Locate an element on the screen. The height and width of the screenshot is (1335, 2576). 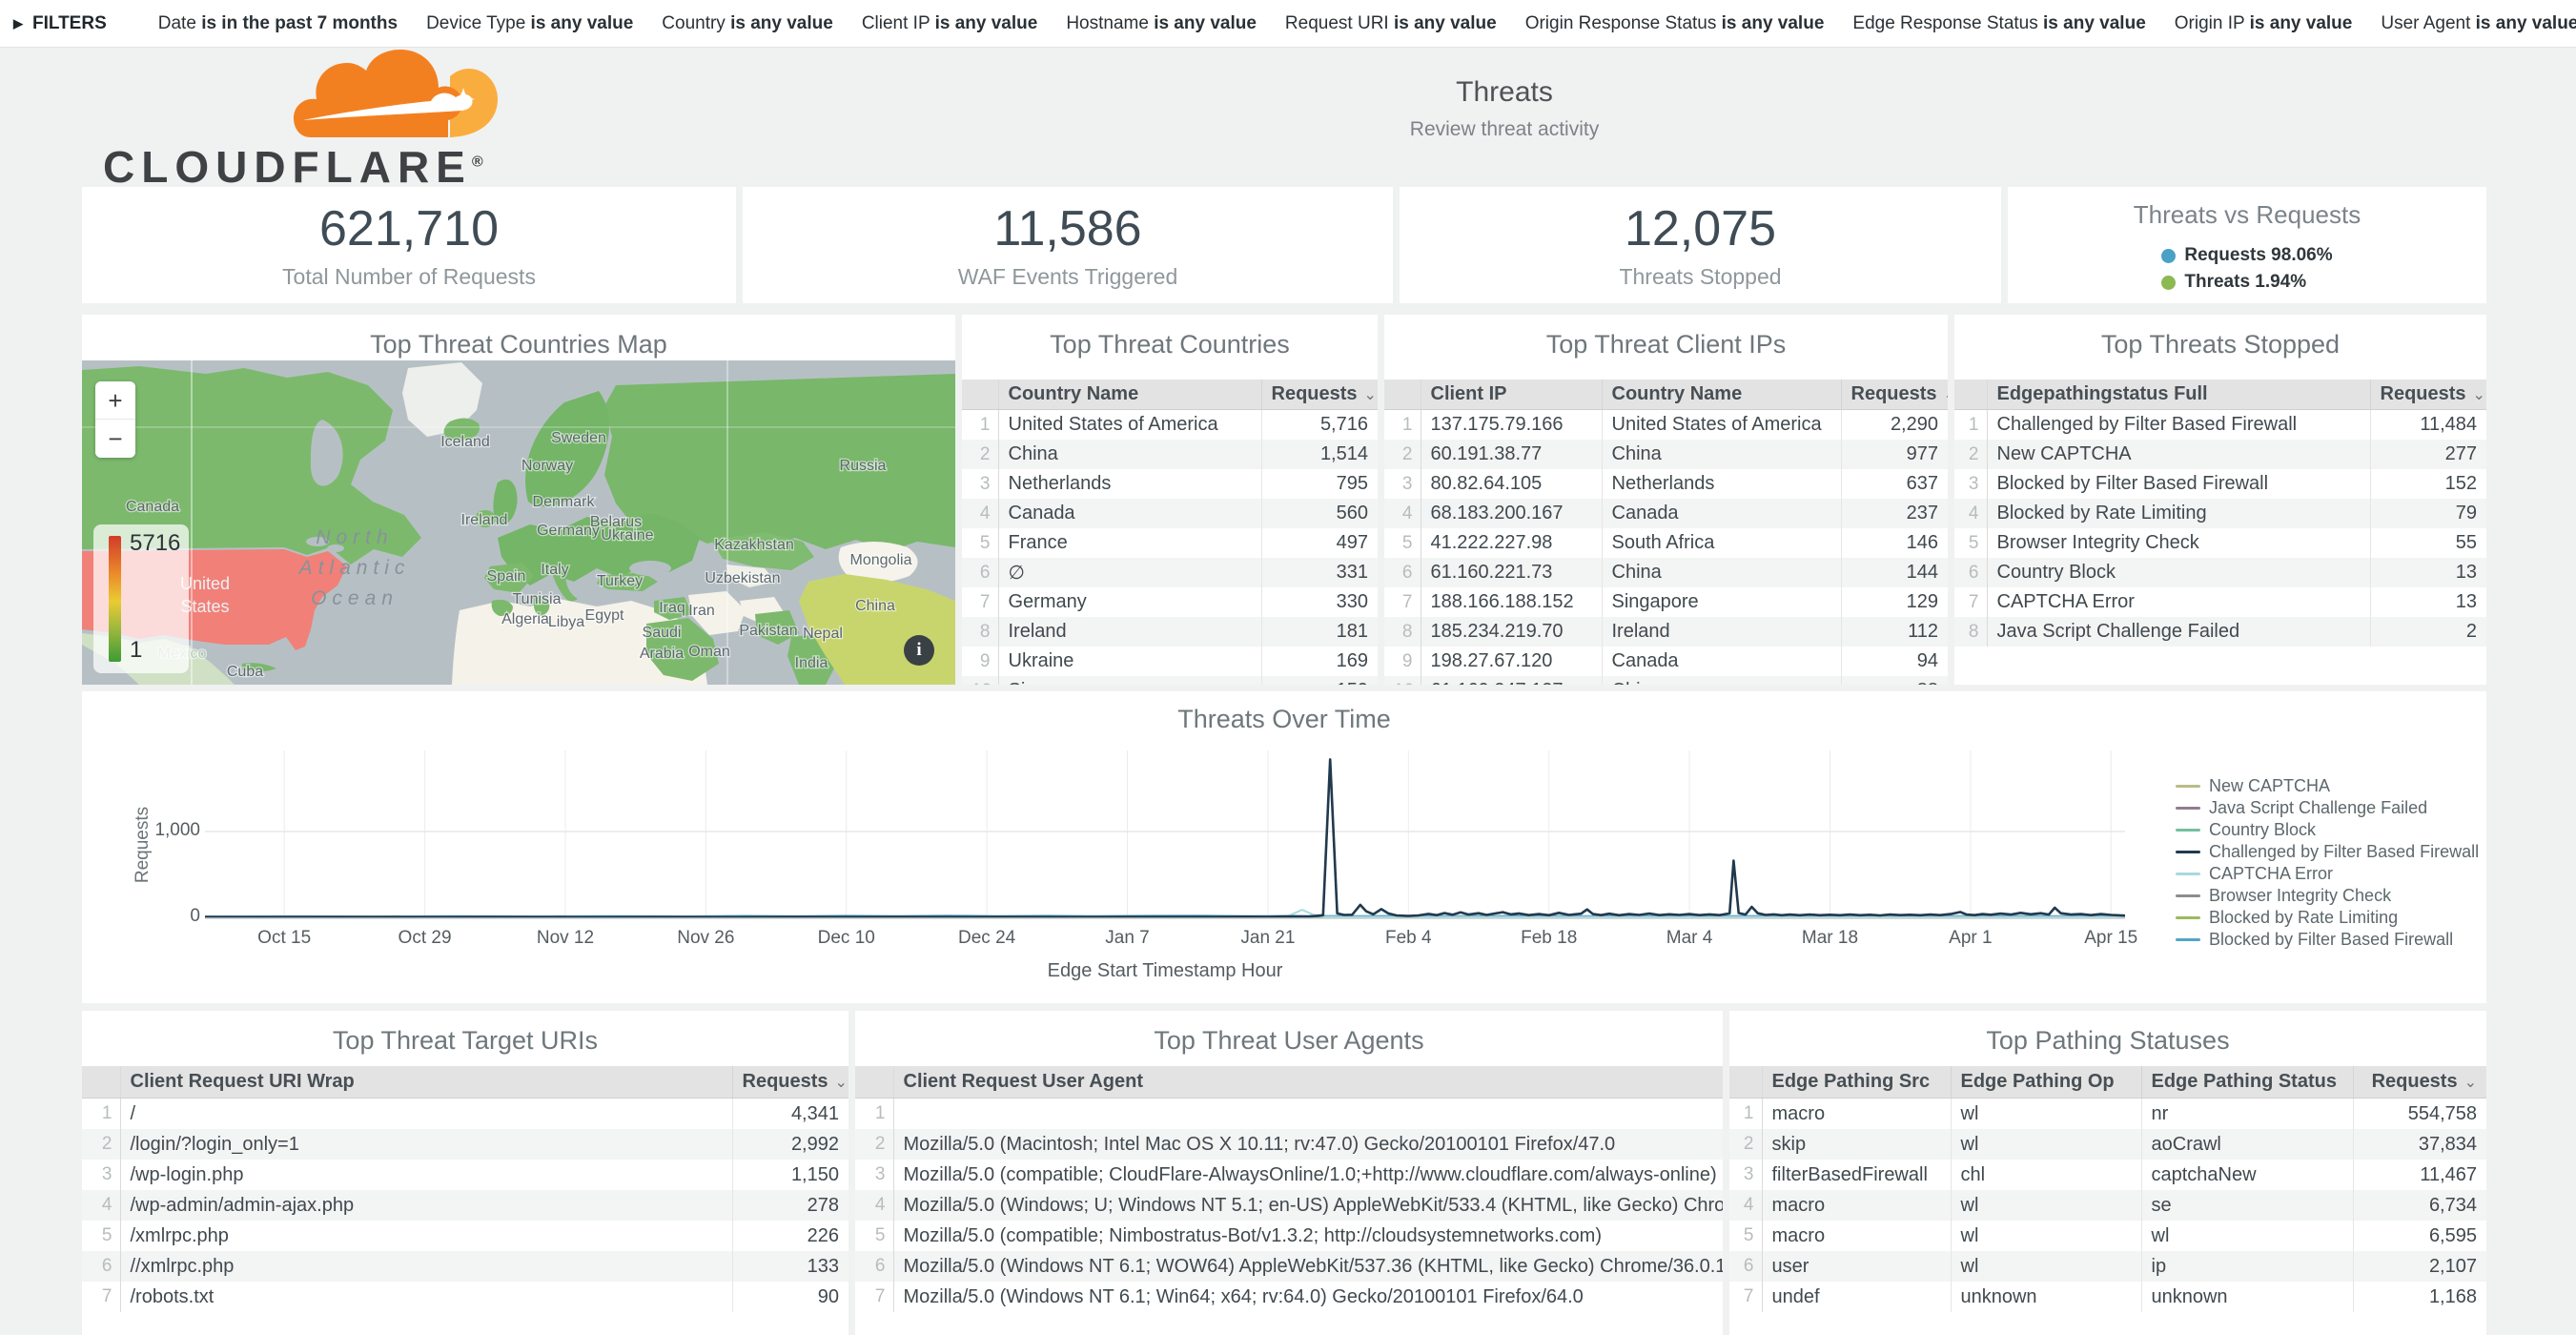
column-header: Edge Pathing Op is located at coordinates (2046, 1082).